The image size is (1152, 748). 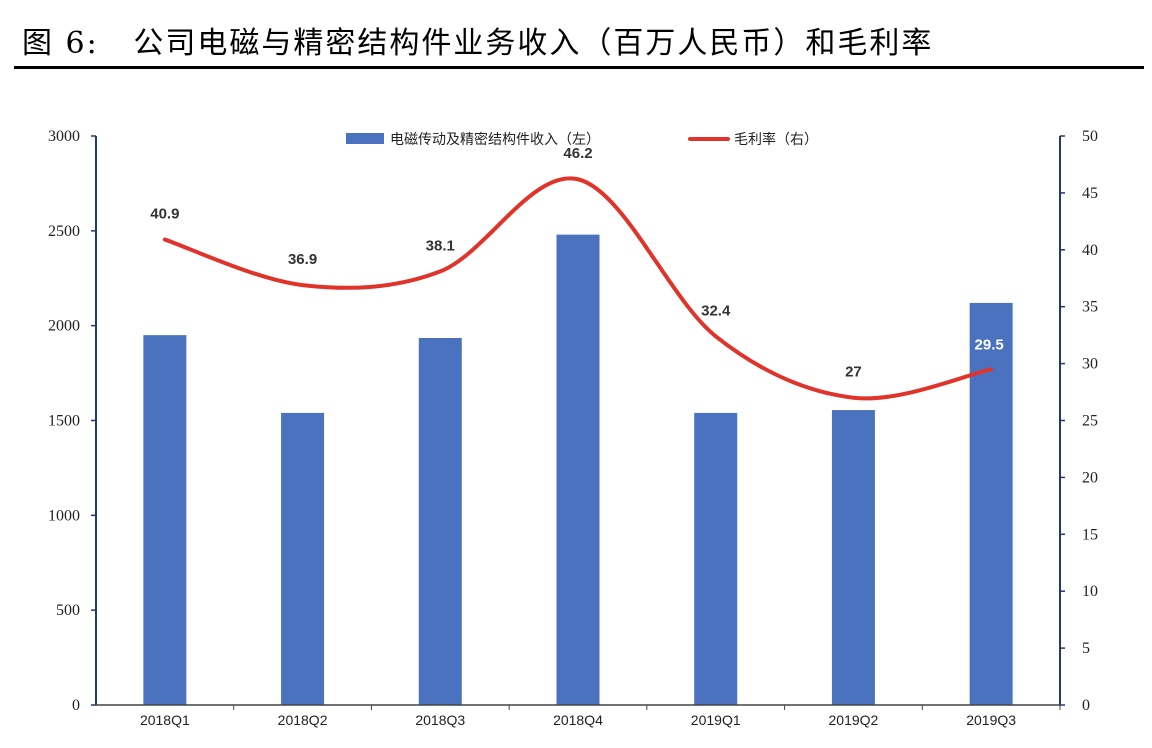 I want to click on line-point-2018Q1, so click(x=165, y=240).